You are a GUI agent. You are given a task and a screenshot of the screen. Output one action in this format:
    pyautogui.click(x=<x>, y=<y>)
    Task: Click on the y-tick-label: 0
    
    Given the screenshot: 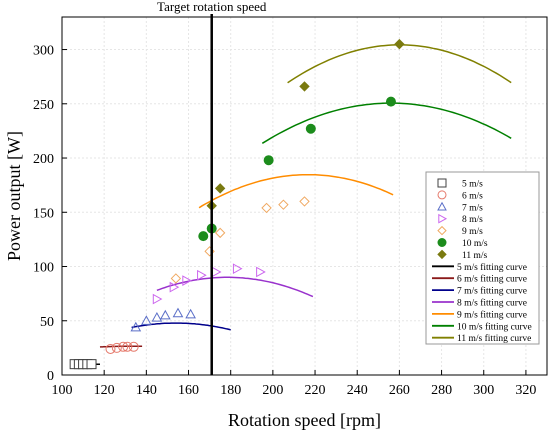 What is the action you would take?
    pyautogui.click(x=50, y=376)
    